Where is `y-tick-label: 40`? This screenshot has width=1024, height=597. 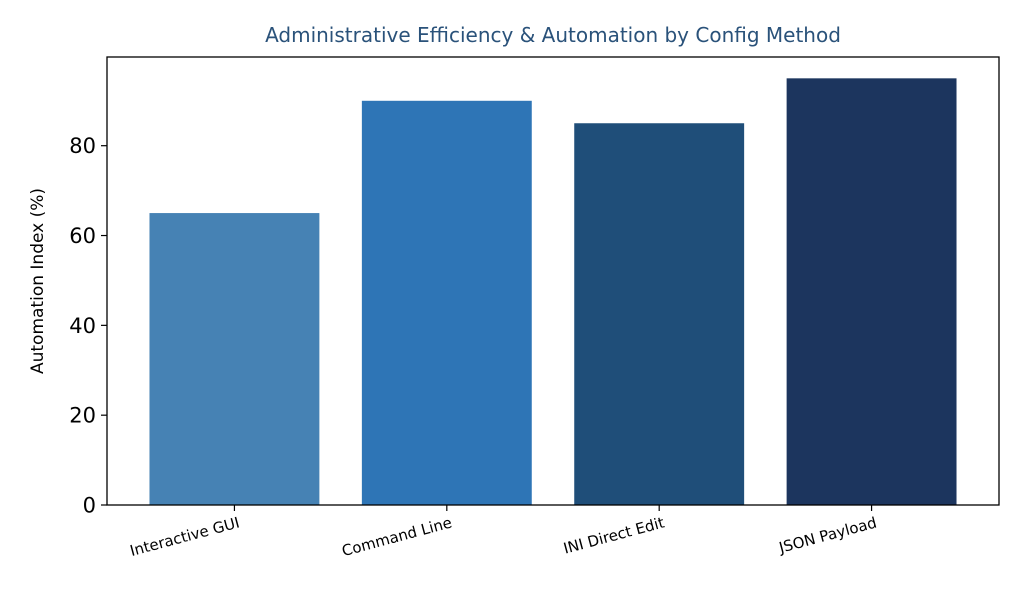
y-tick-label: 40 is located at coordinates (82, 326).